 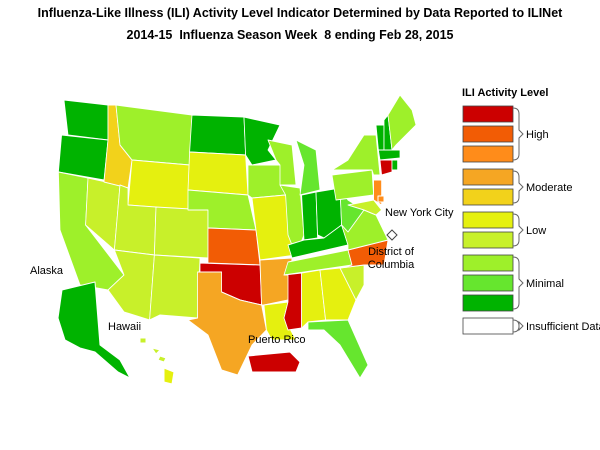 What do you see at coordinates (537, 135) in the screenshot?
I see `legend-label: High` at bounding box center [537, 135].